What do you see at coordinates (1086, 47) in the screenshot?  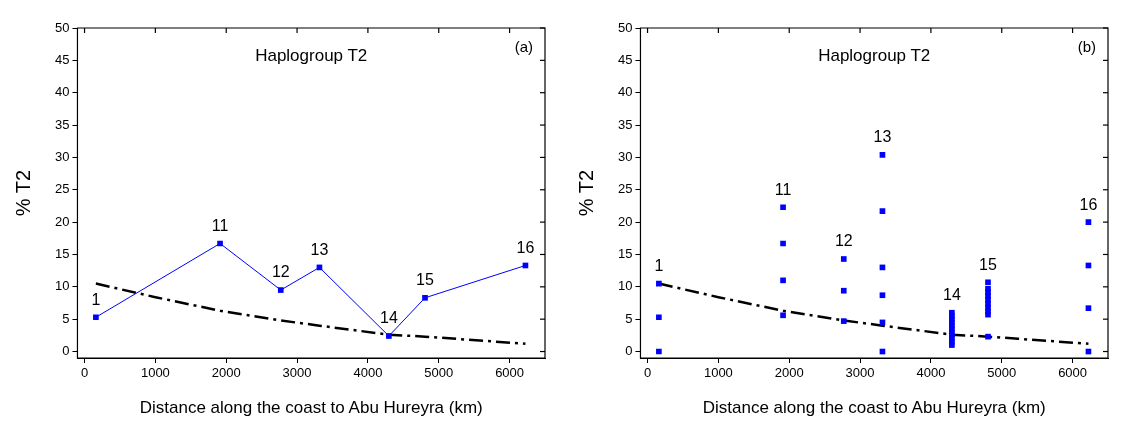 I see `annotation: (b)` at bounding box center [1086, 47].